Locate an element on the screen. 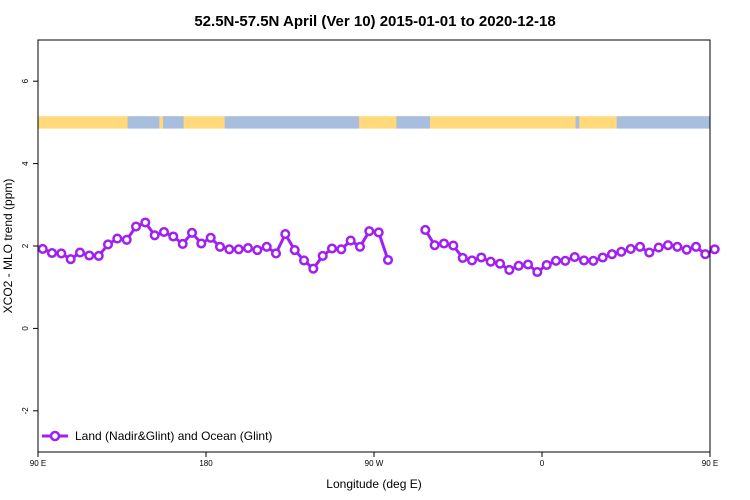  y-tick-label: 0 is located at coordinates (25, 328).